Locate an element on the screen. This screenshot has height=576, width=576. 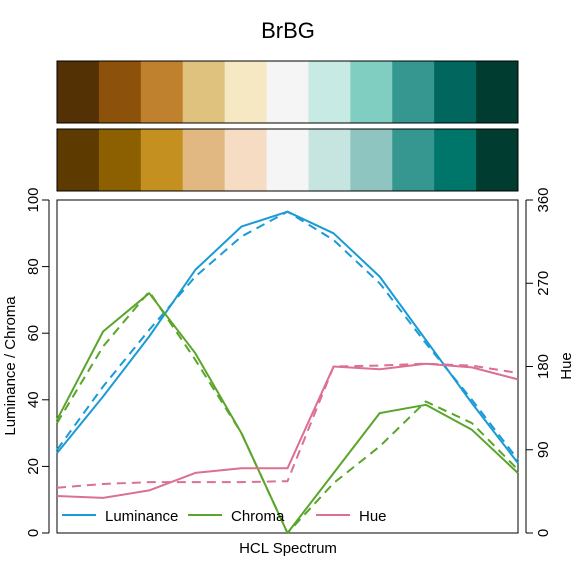
palette-bottom-border is located at coordinates (287, 160).